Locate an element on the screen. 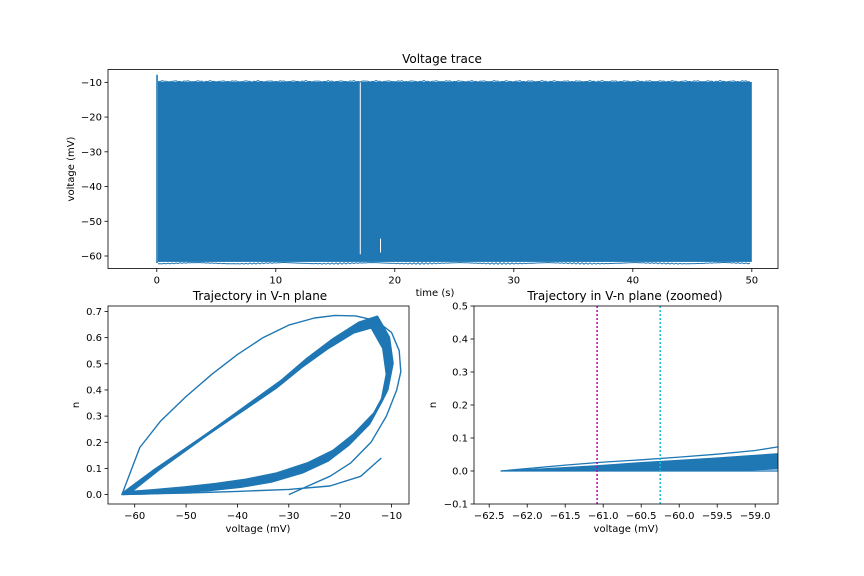 The height and width of the screenshot is (576, 864). y-tick-label: 0.6 is located at coordinates (94, 338).